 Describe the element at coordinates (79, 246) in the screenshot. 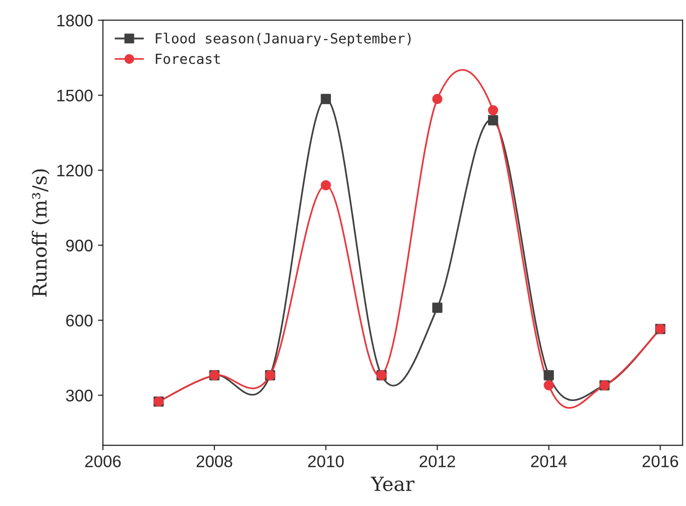

I see `y-tick-label: 900` at that location.